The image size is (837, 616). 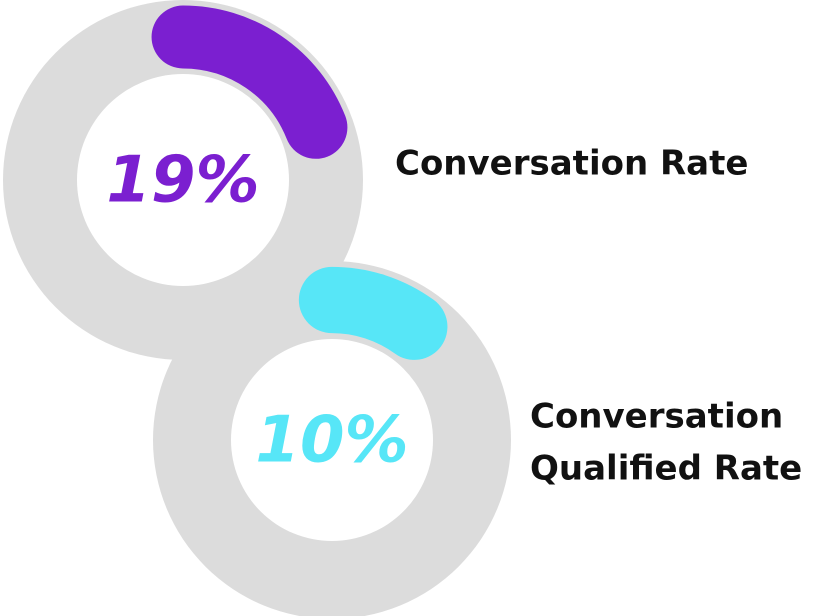 I want to click on percent-label: 19%, so click(x=182, y=181).